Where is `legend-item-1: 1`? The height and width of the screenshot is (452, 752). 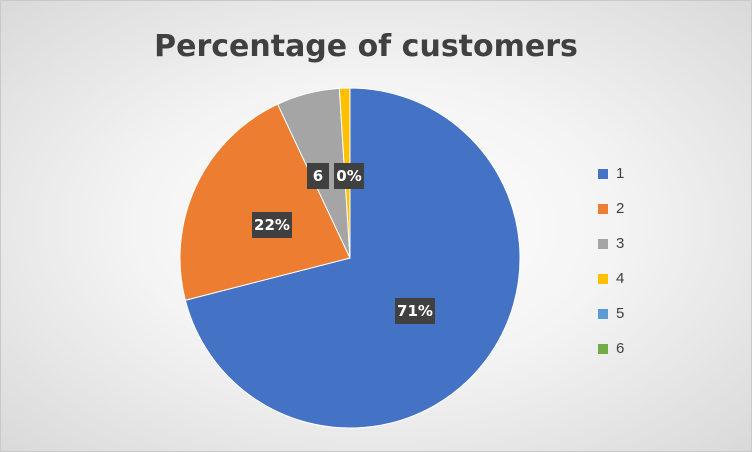
legend-item-1: 1 is located at coordinates (611, 173).